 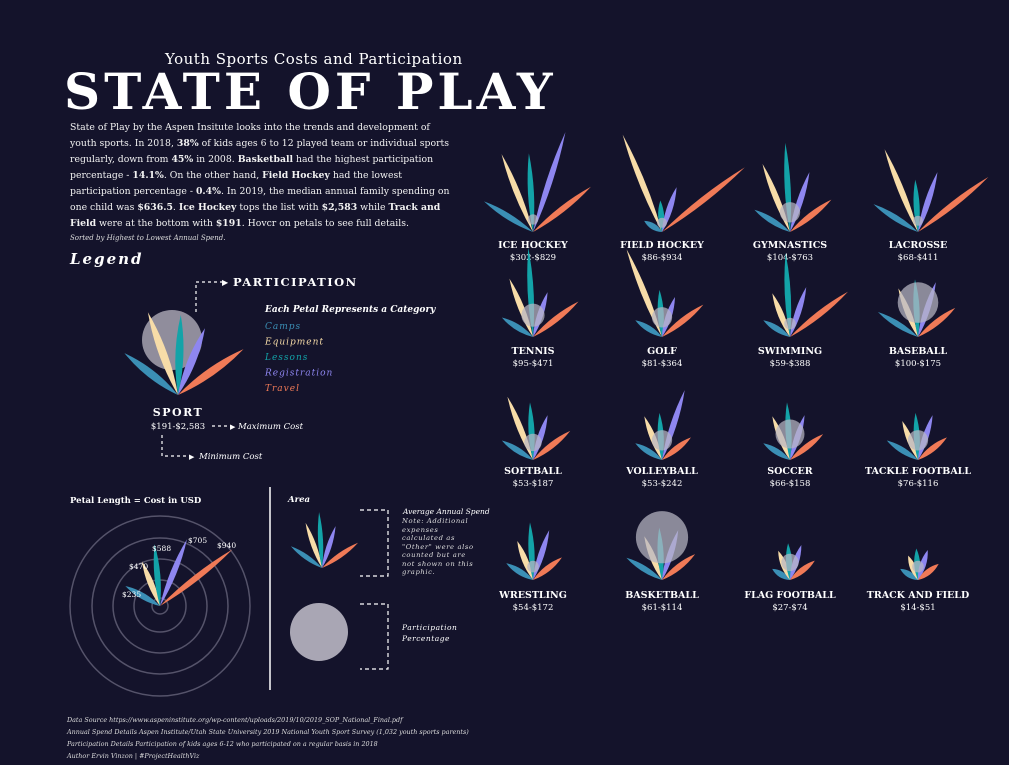 What do you see at coordinates (790, 351) in the screenshot?
I see `sport-name: SWIMMING` at bounding box center [790, 351].